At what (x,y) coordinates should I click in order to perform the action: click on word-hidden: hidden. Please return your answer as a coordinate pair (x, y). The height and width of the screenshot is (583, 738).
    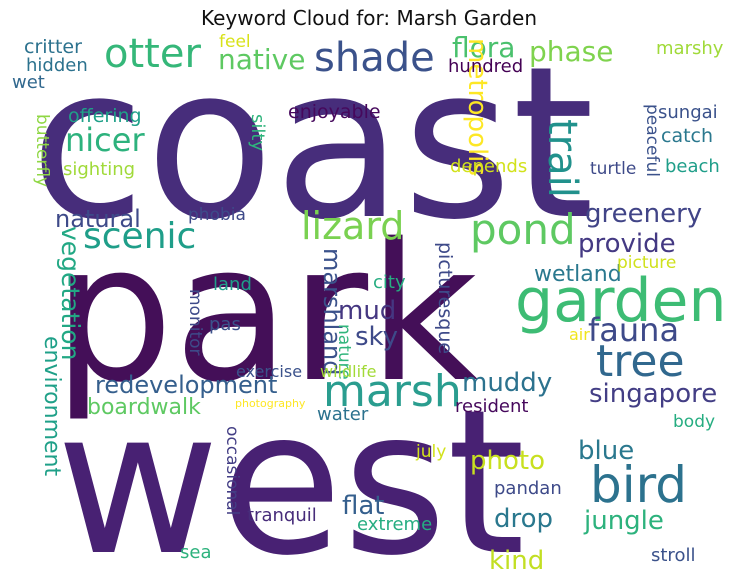
    Looking at the image, I should click on (57, 65).